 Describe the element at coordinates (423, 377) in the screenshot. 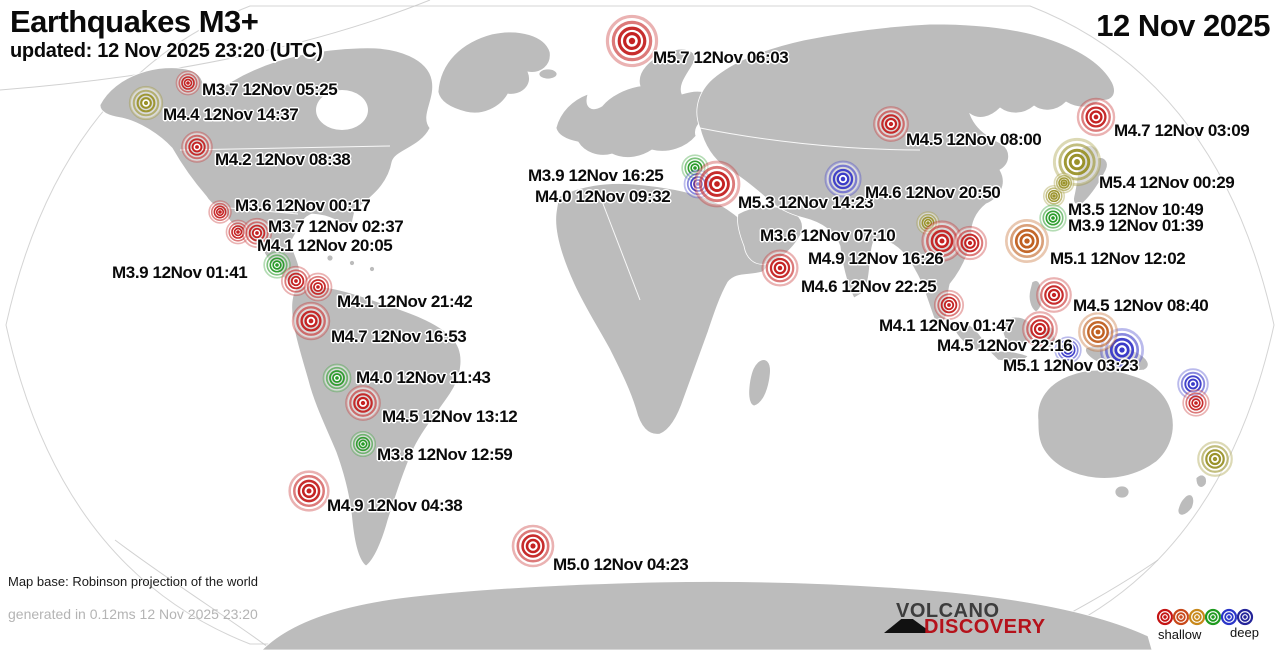

I see `quake-label: M4.0 12Nov 11:43` at that location.